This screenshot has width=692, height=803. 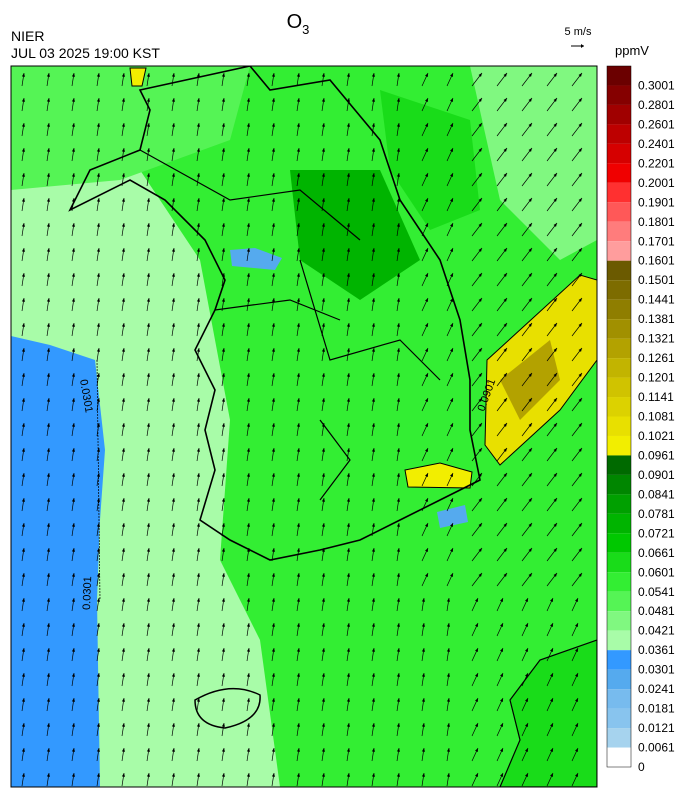 I want to click on high-core, so click(x=530, y=380).